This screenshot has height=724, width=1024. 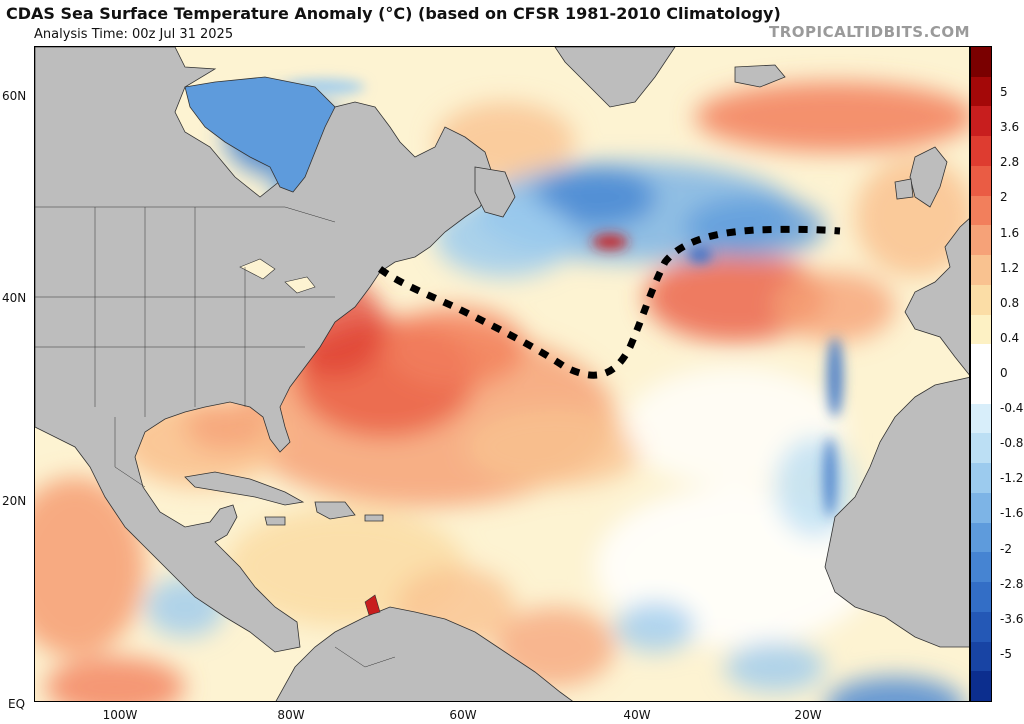 I want to click on colorbar-tick-label: -2.8, so click(x=1012, y=583).